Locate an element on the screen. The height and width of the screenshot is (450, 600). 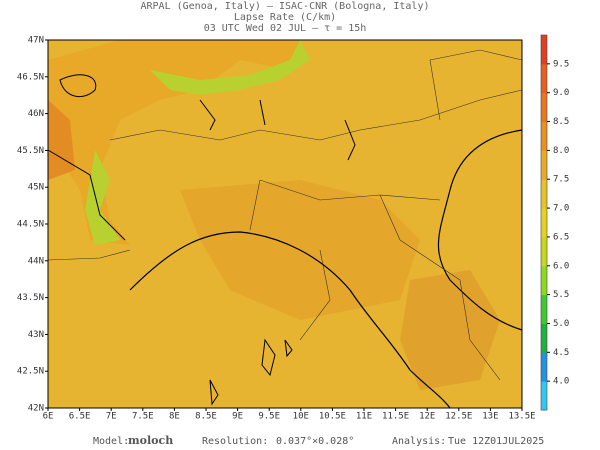
colorbar-label: 6.0 is located at coordinates (561, 266).